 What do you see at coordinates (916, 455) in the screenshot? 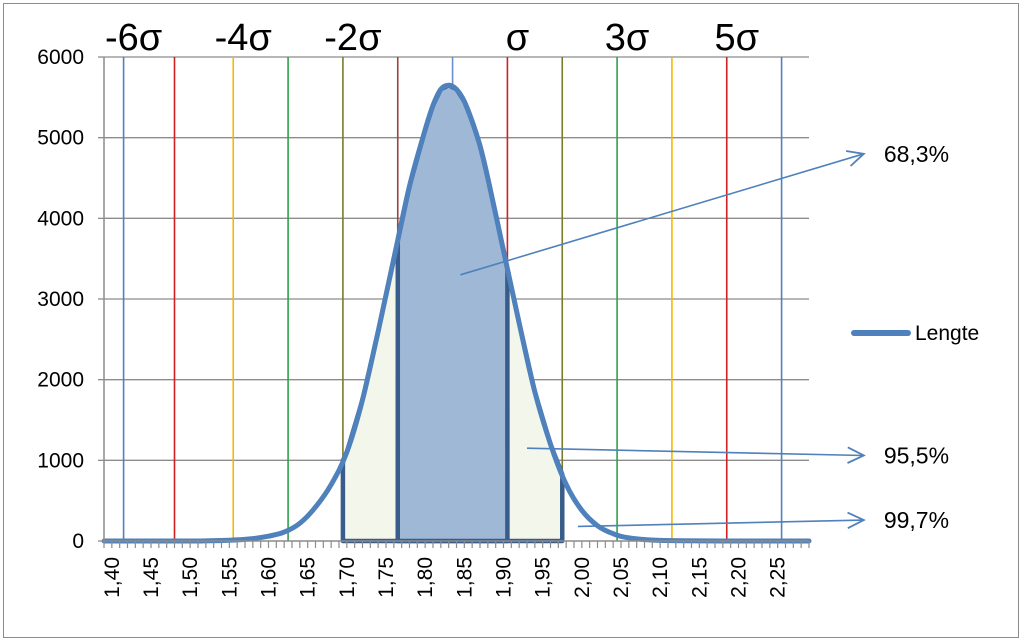
I see `annotation-label: 95,5%` at bounding box center [916, 455].